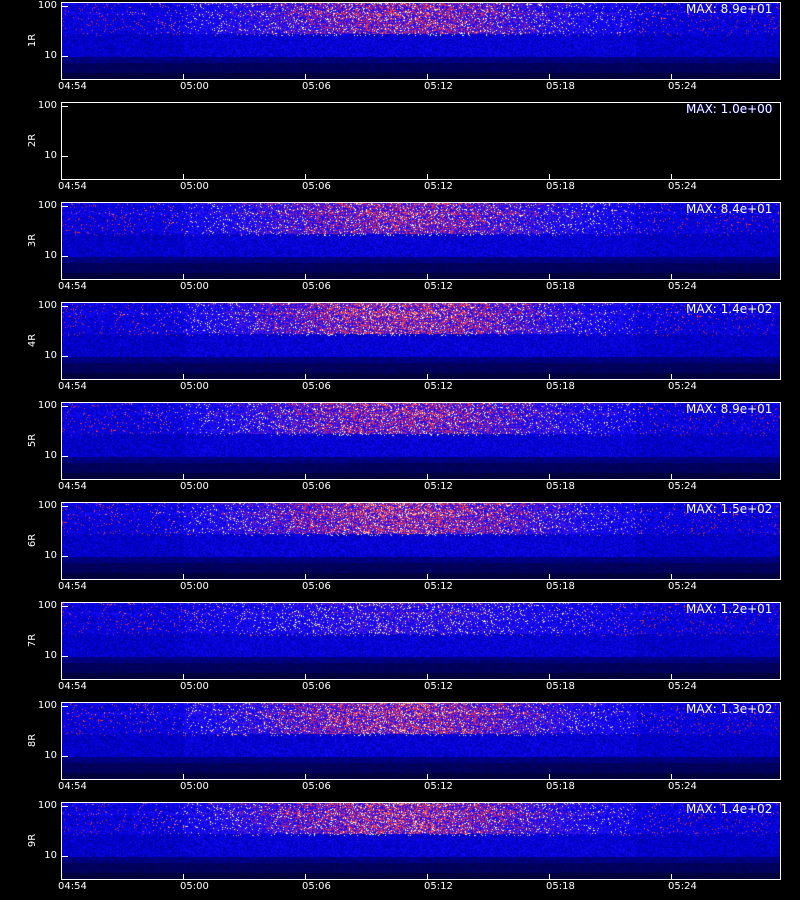  I want to click on max-label: MAX: 8.9e+01, so click(729, 9).